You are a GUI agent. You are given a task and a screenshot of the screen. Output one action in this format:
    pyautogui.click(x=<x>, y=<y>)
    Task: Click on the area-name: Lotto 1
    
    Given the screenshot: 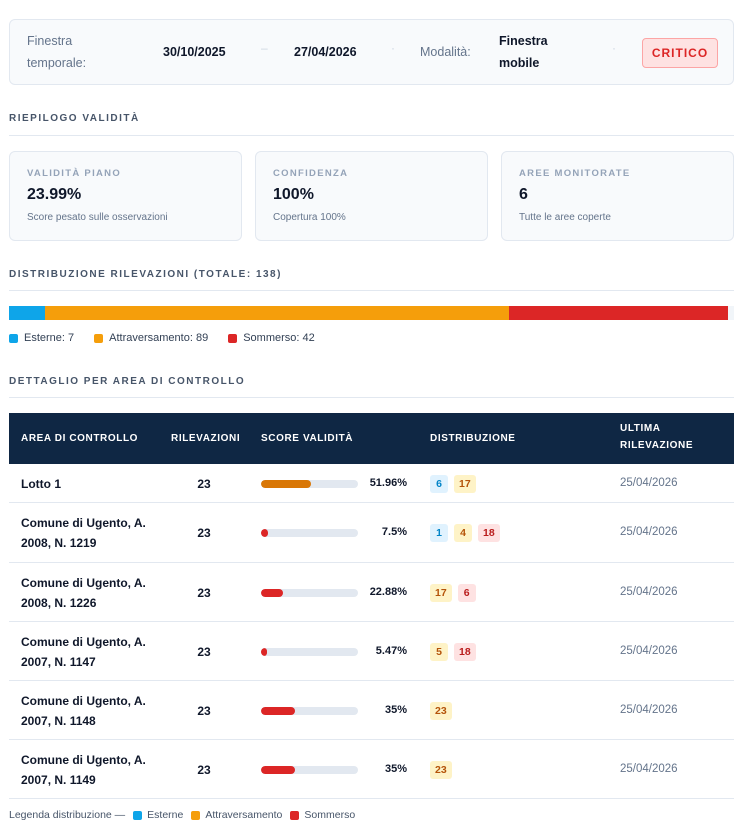 What is the action you would take?
    pyautogui.click(x=41, y=483)
    